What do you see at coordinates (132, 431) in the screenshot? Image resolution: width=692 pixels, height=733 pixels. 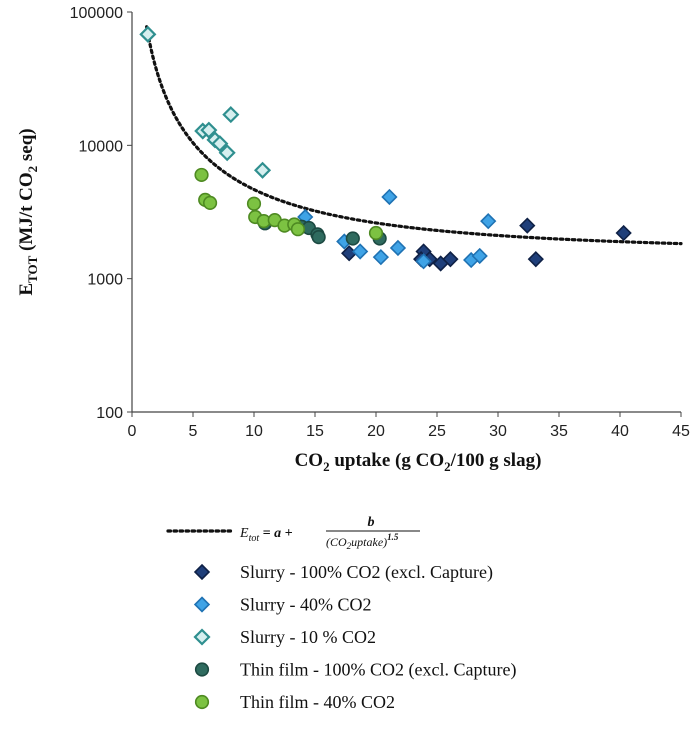 I see `x-tick-label: 0` at bounding box center [132, 431].